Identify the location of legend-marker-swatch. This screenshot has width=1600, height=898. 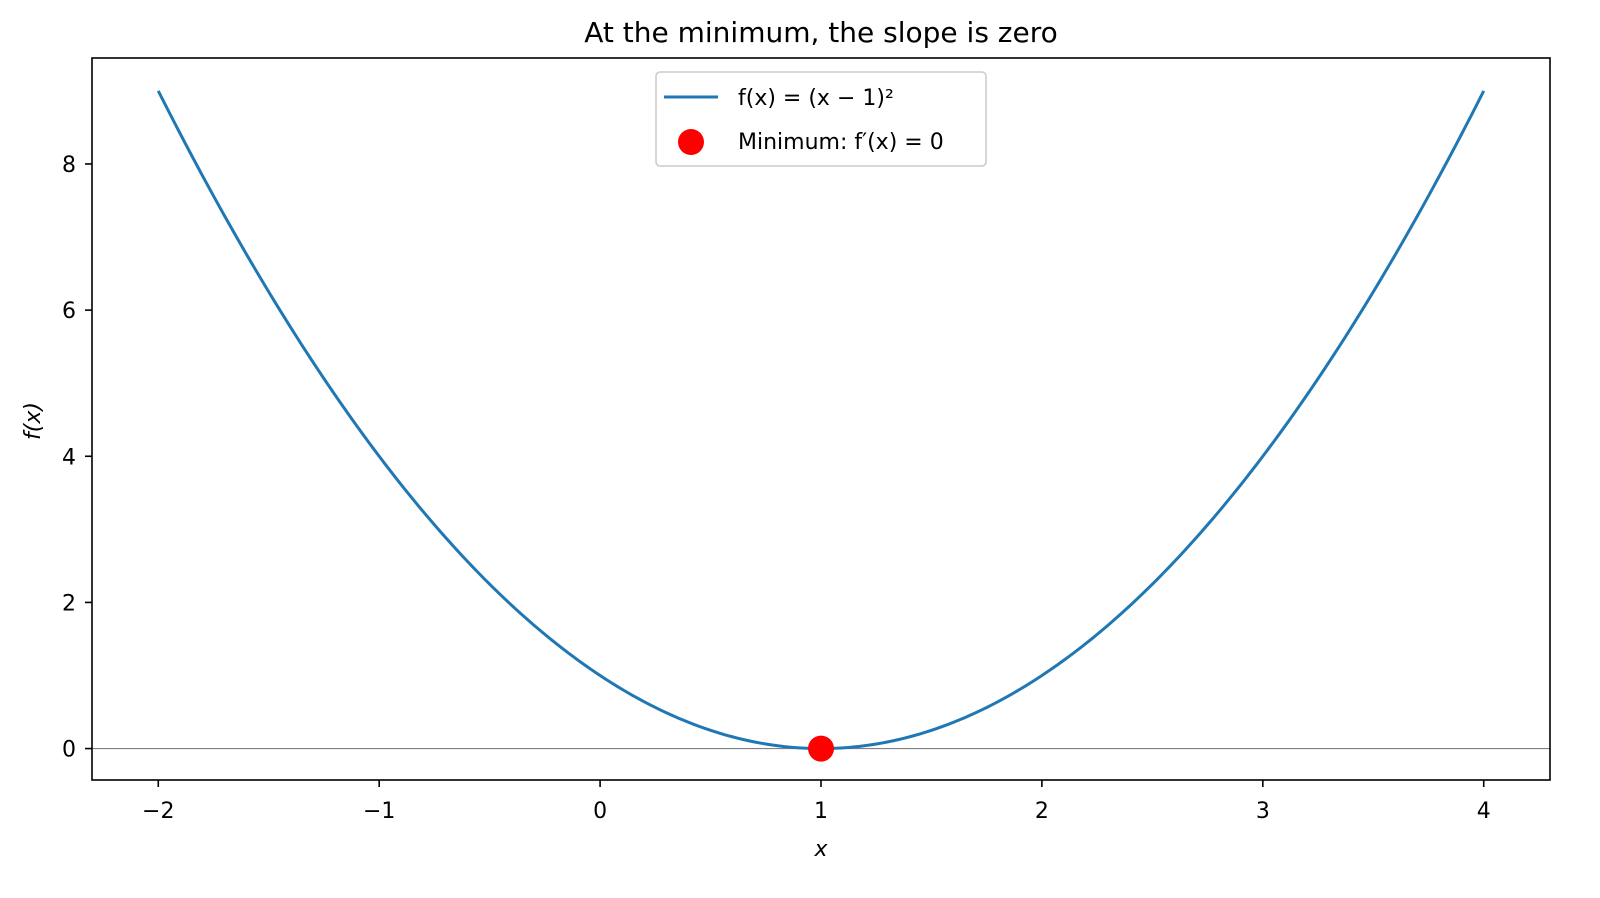
(691, 142).